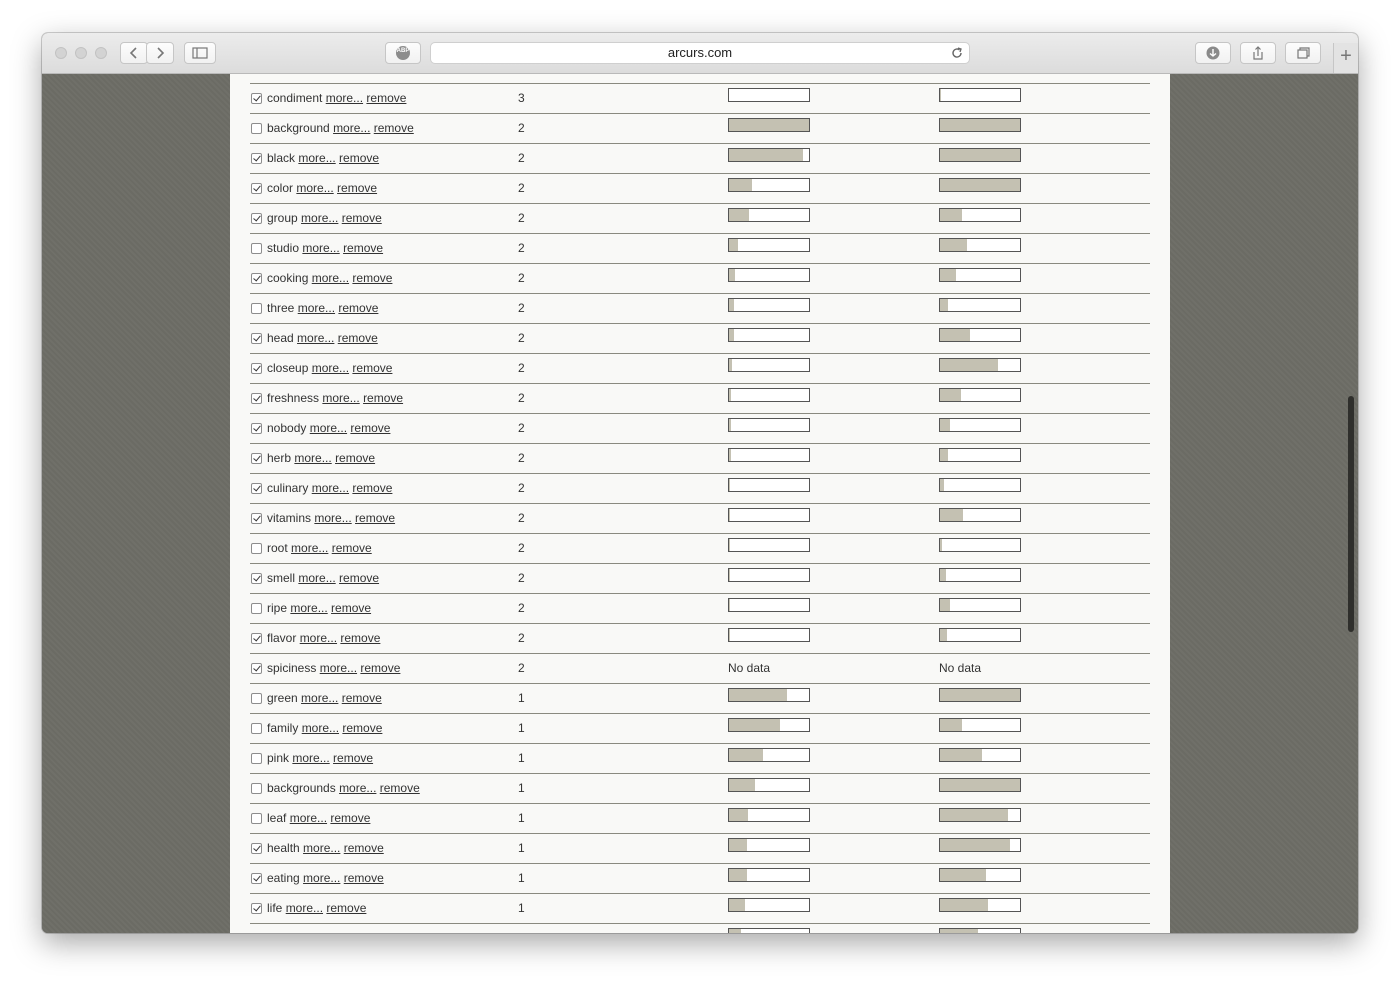 The width and height of the screenshot is (1400, 984). What do you see at coordinates (1213, 53) in the screenshot?
I see `downloads-button` at bounding box center [1213, 53].